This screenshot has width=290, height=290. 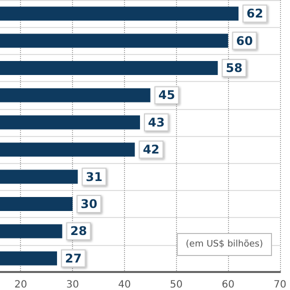 What do you see at coordinates (78, 231) in the screenshot?
I see `data-label: 28` at bounding box center [78, 231].